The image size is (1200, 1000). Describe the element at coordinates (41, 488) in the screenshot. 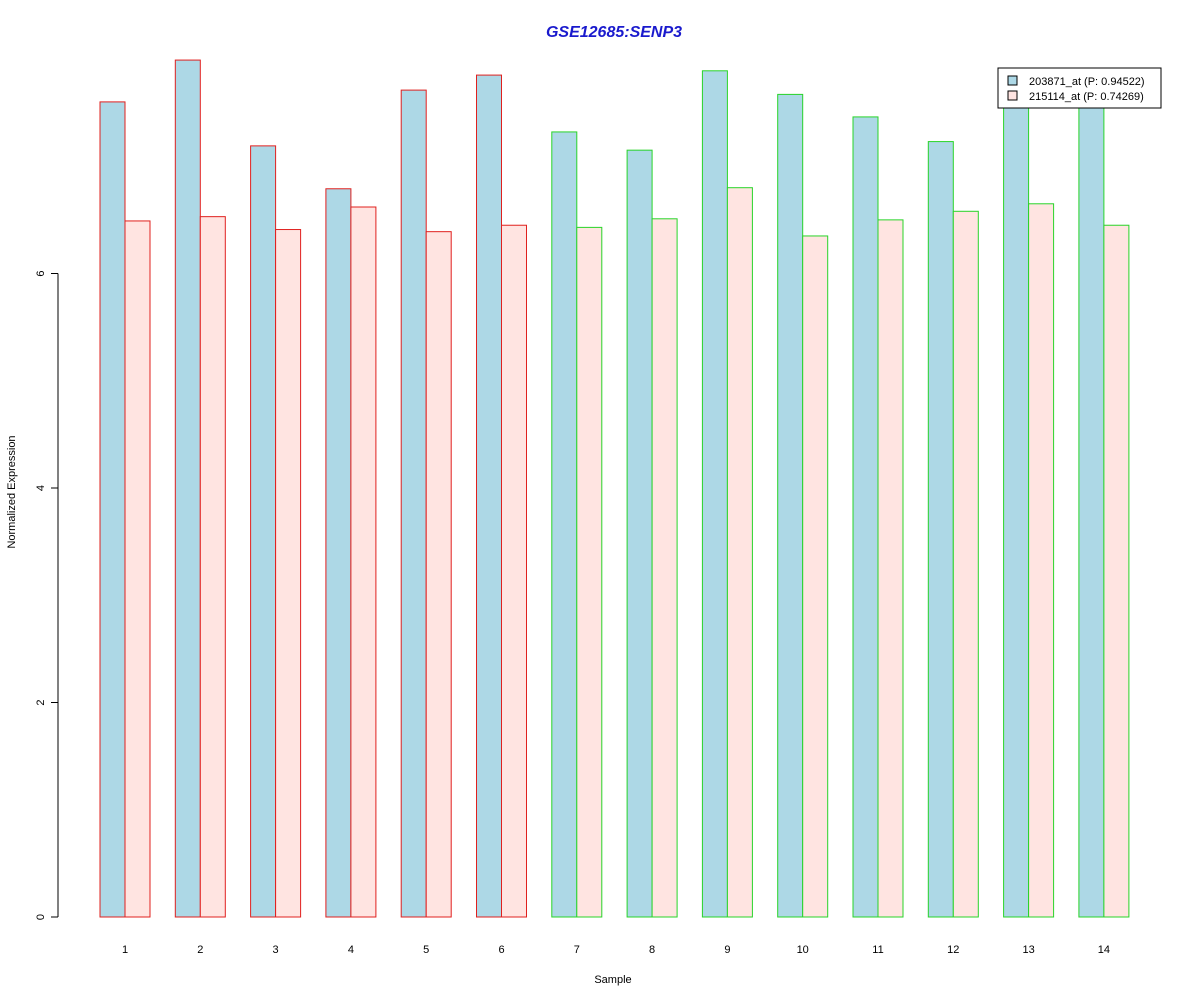

I see `y-tick-label: 4` at that location.